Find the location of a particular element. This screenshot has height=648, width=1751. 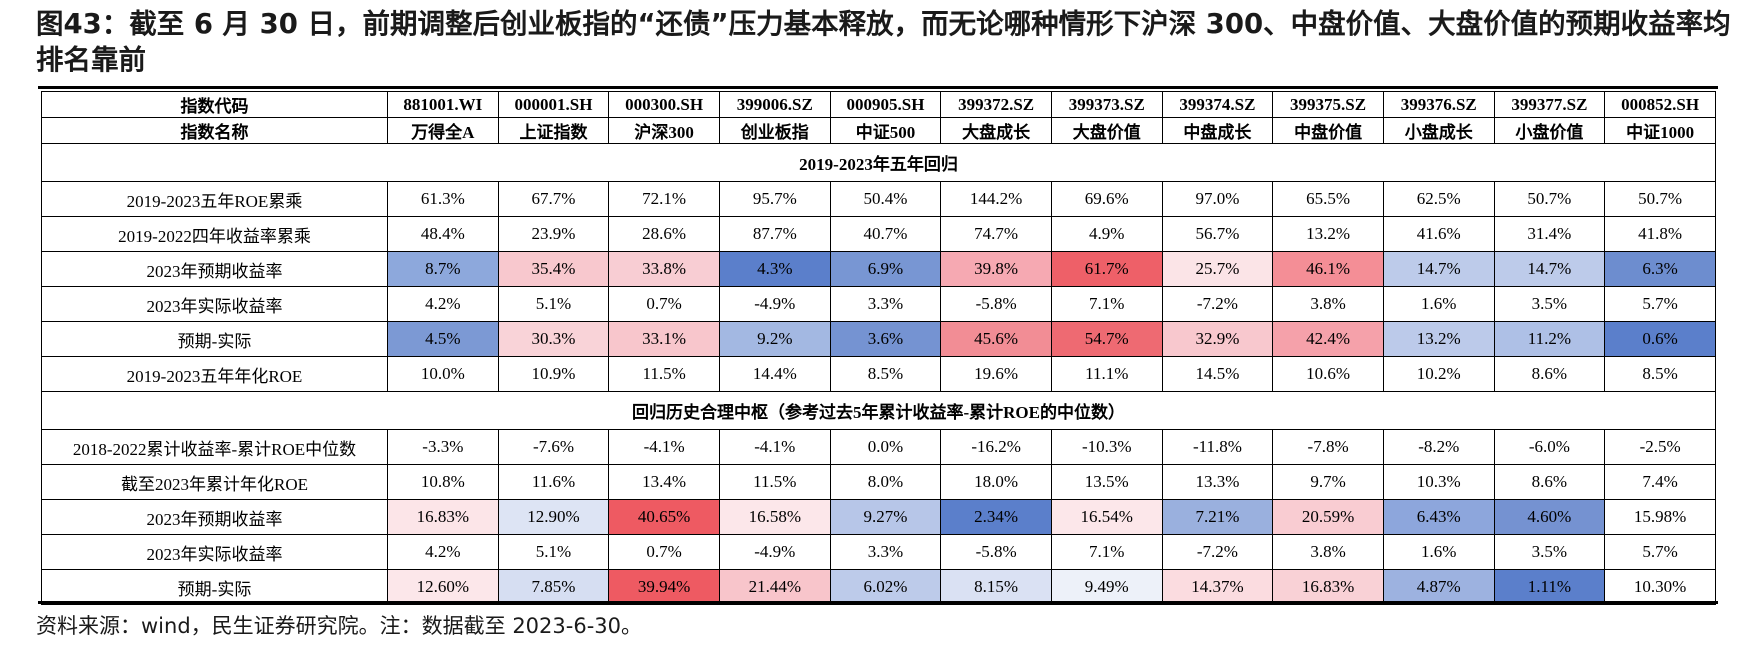

value-cell: 6.3% is located at coordinates (1660, 269).